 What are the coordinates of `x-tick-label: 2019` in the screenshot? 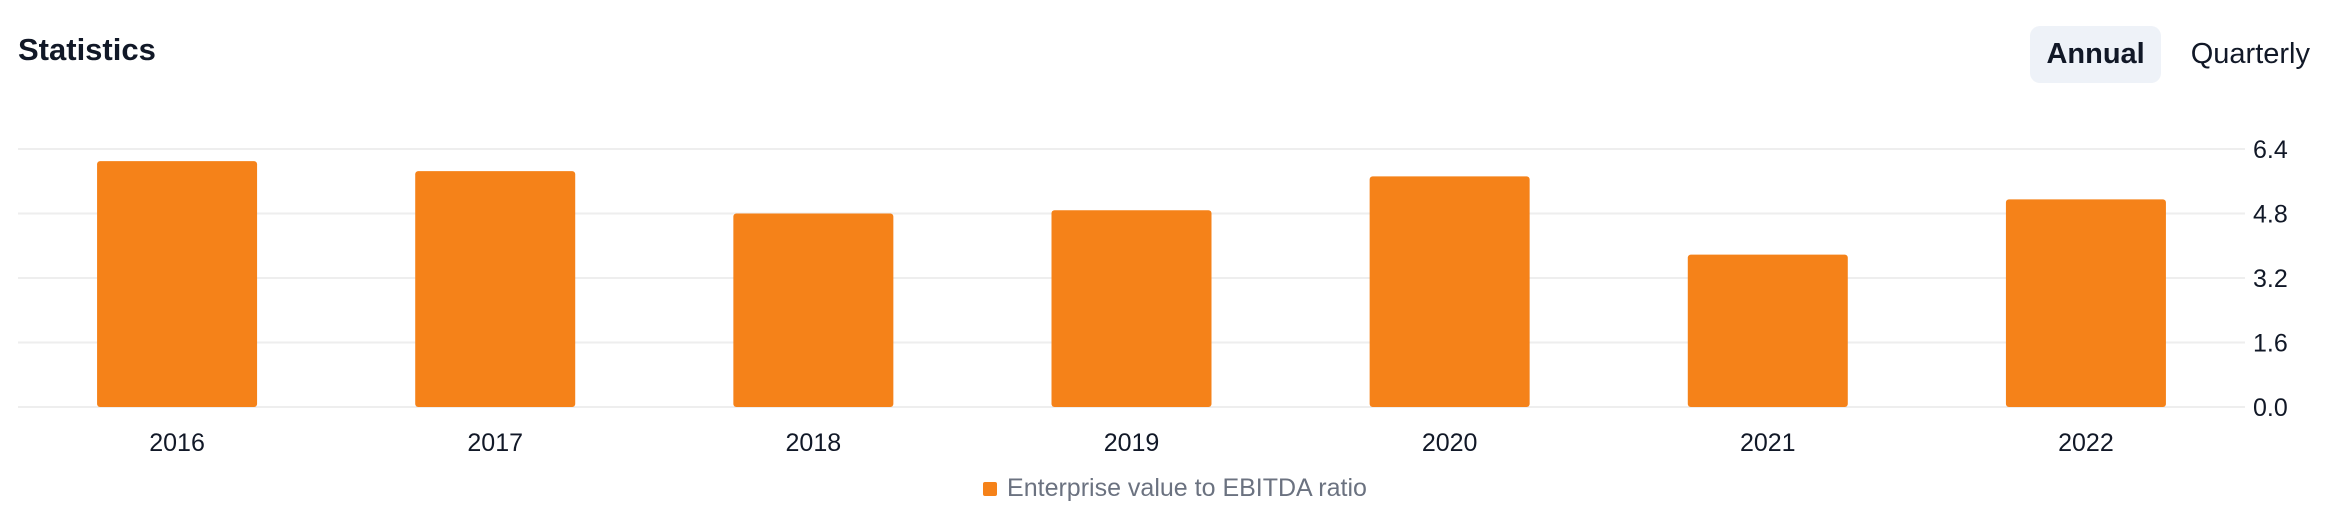 It's located at (1132, 443).